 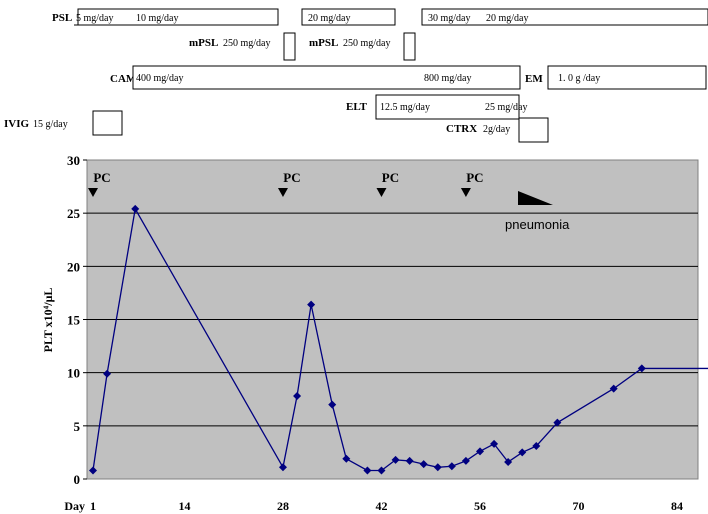 I want to click on cam-dose-a: 400 mg/day, so click(x=160, y=78).